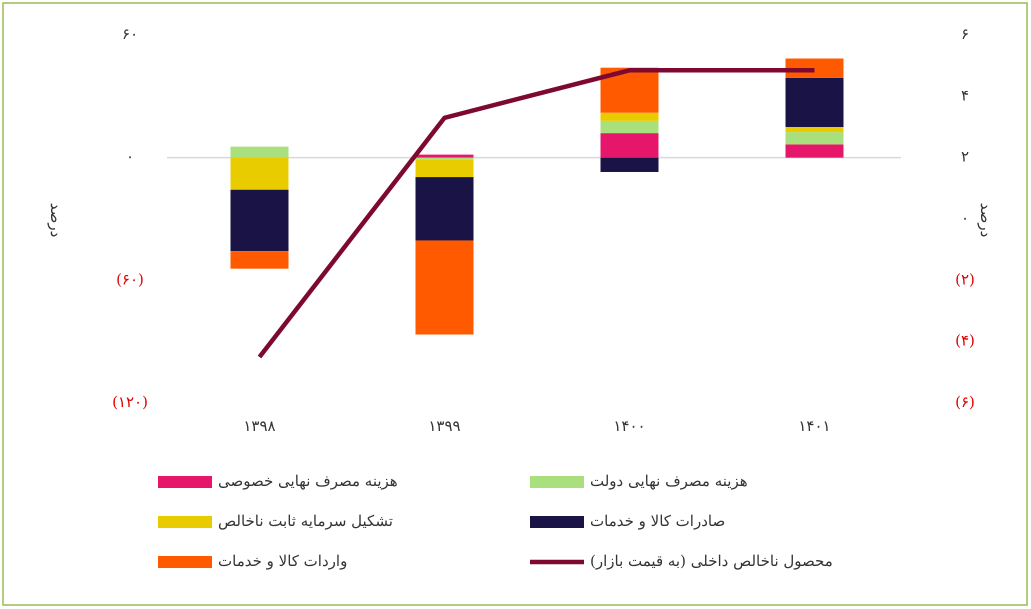  Describe the element at coordinates (986, 220) in the screenshot. I see `y2-axis-label: درصد` at that location.